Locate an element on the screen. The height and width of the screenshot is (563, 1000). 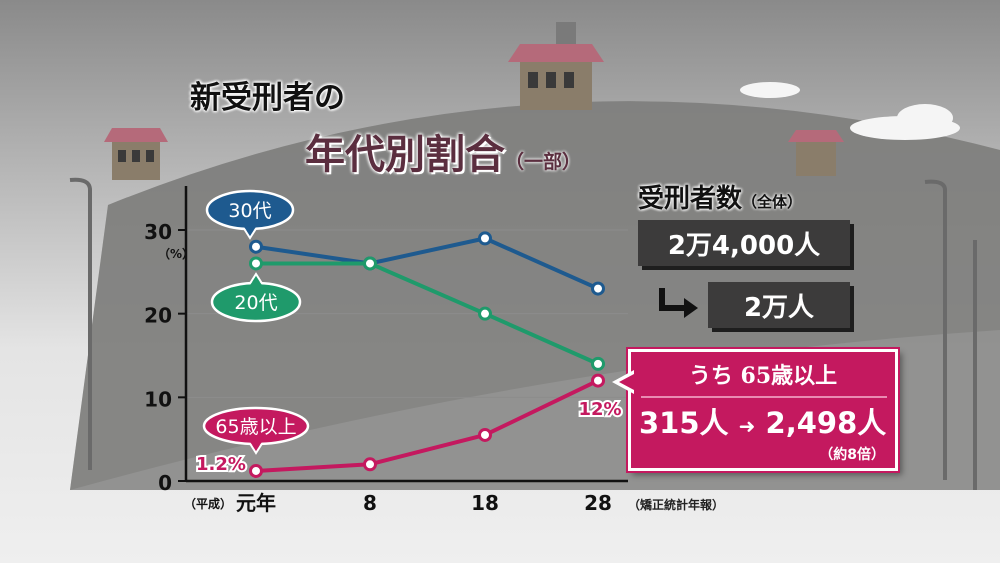
arrow-turn-icon is located at coordinates (678, 303).